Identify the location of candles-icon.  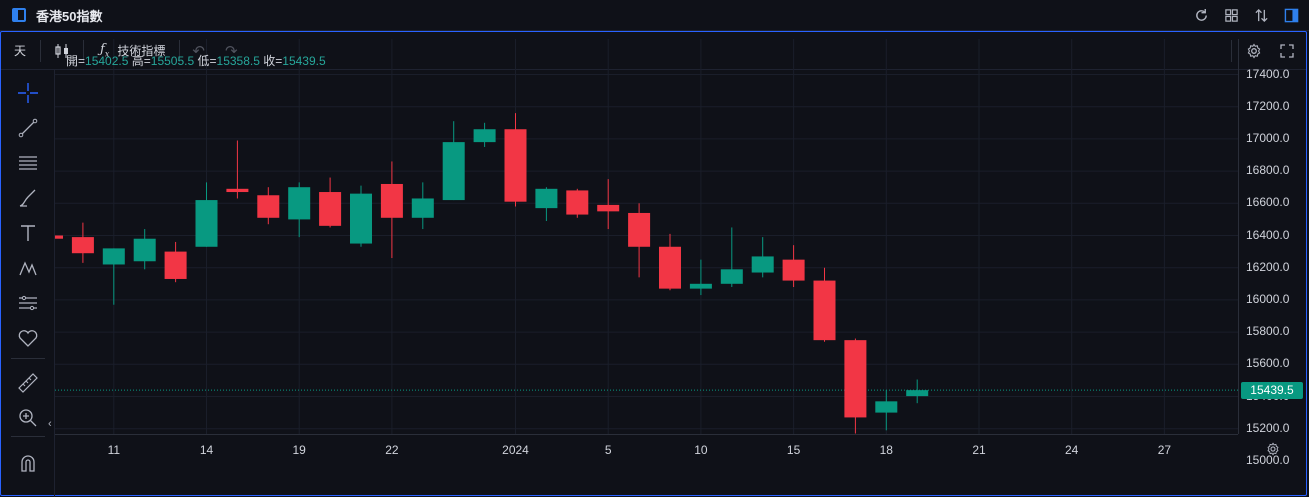
(62, 51).